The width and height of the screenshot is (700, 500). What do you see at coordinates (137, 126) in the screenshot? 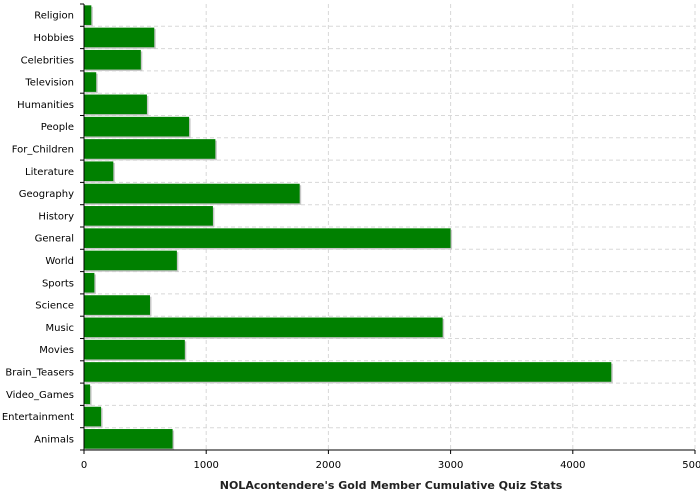
I see `bar-people` at bounding box center [137, 126].